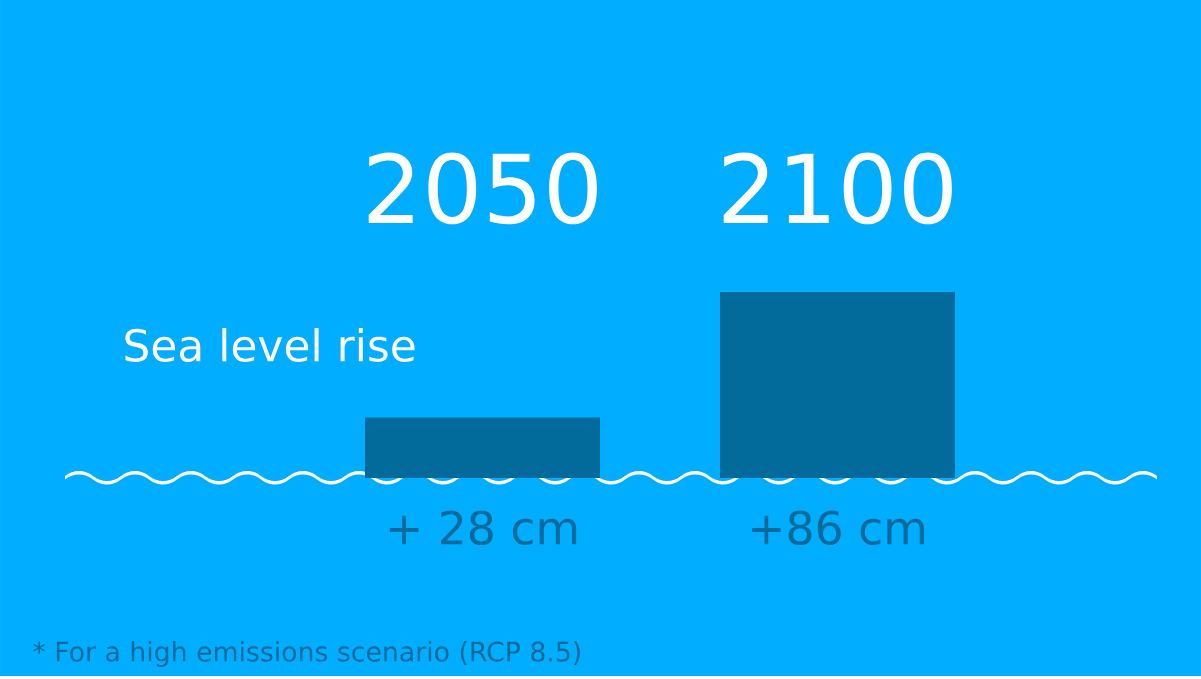 Image resolution: width=1201 pixels, height=679 pixels. Describe the element at coordinates (483, 528) in the screenshot. I see `data-label: + 28 cm` at that location.